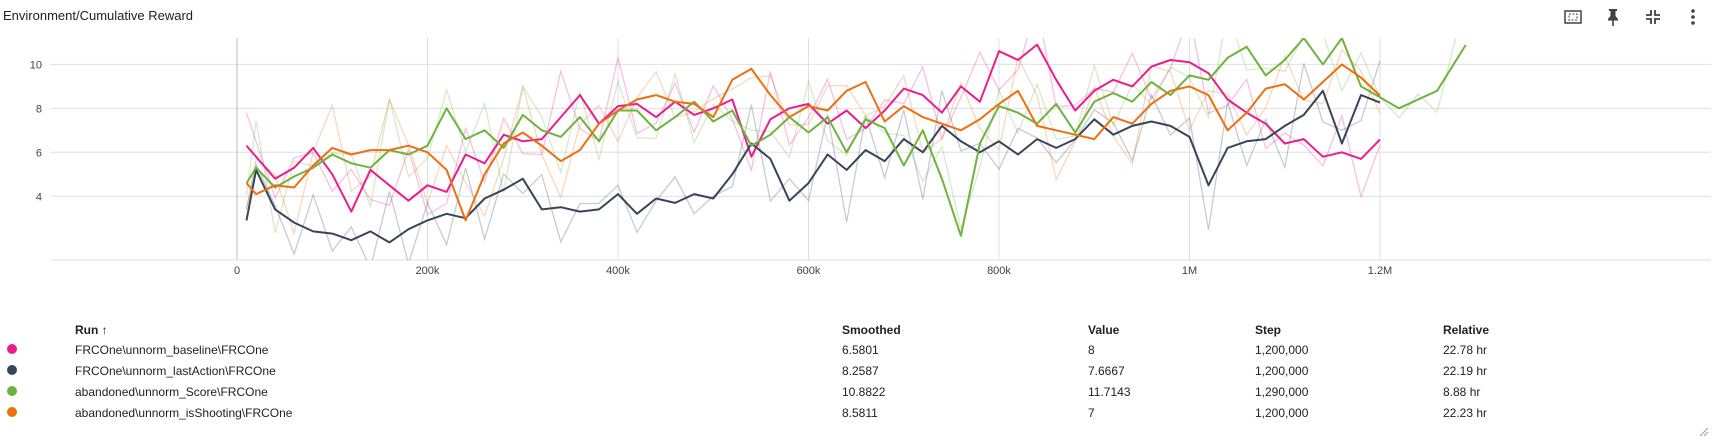 The image size is (1713, 441). Describe the element at coordinates (1466, 329) in the screenshot. I see `relative-column-header: Relative` at that location.